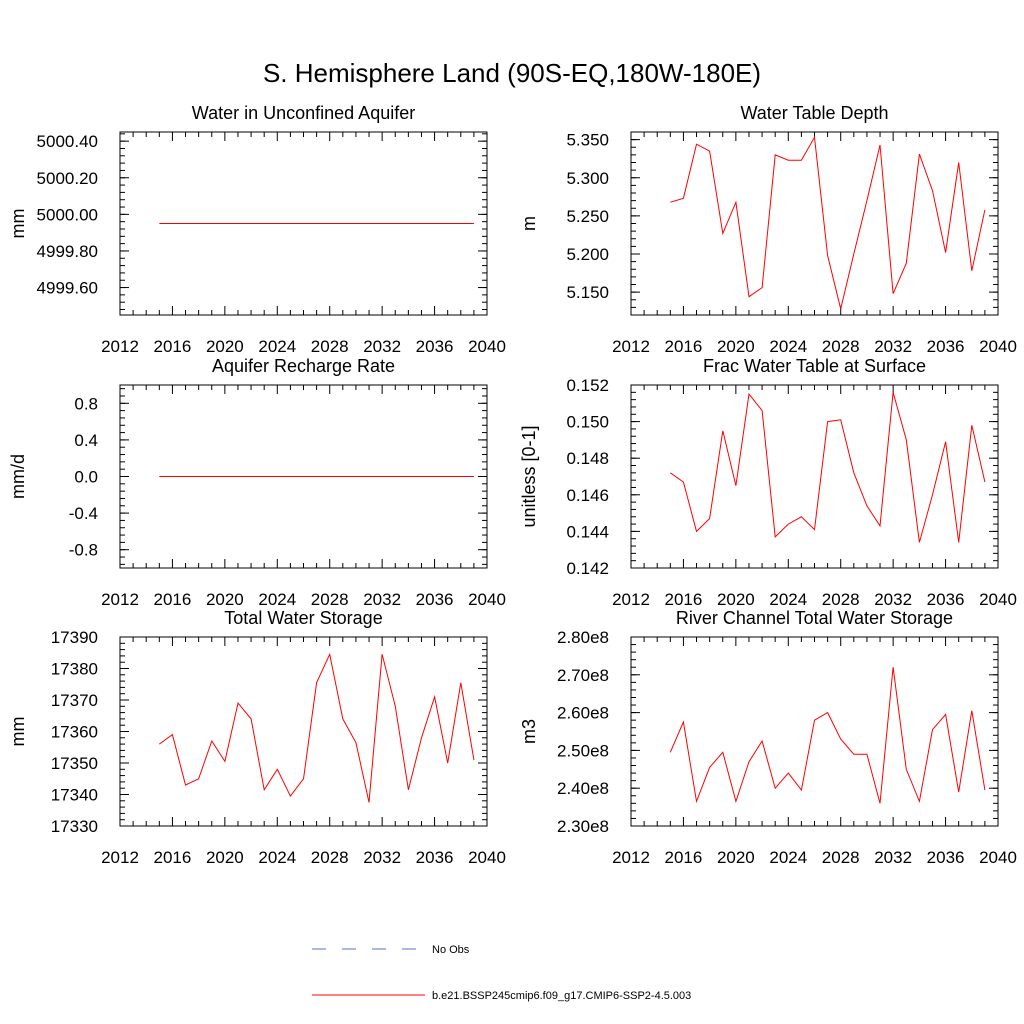 The width and height of the screenshot is (1024, 1024). What do you see at coordinates (67, 178) in the screenshot?
I see `y-tick-label: 5000.20` at bounding box center [67, 178].